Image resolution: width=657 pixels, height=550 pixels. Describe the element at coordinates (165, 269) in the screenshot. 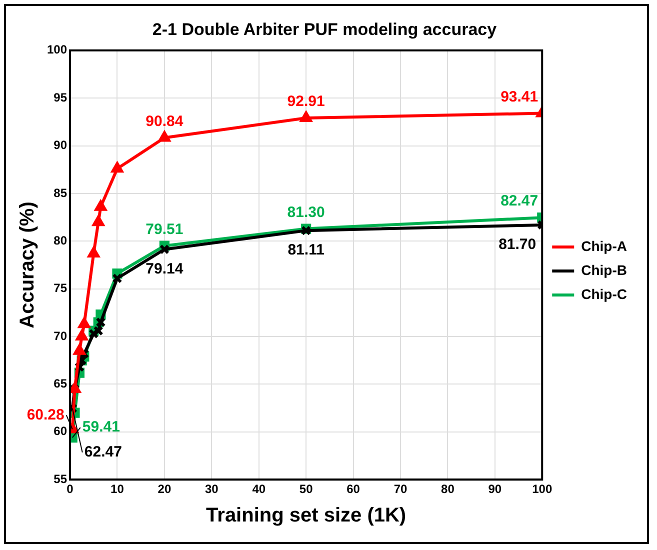

I see `data-label: 79.14` at that location.